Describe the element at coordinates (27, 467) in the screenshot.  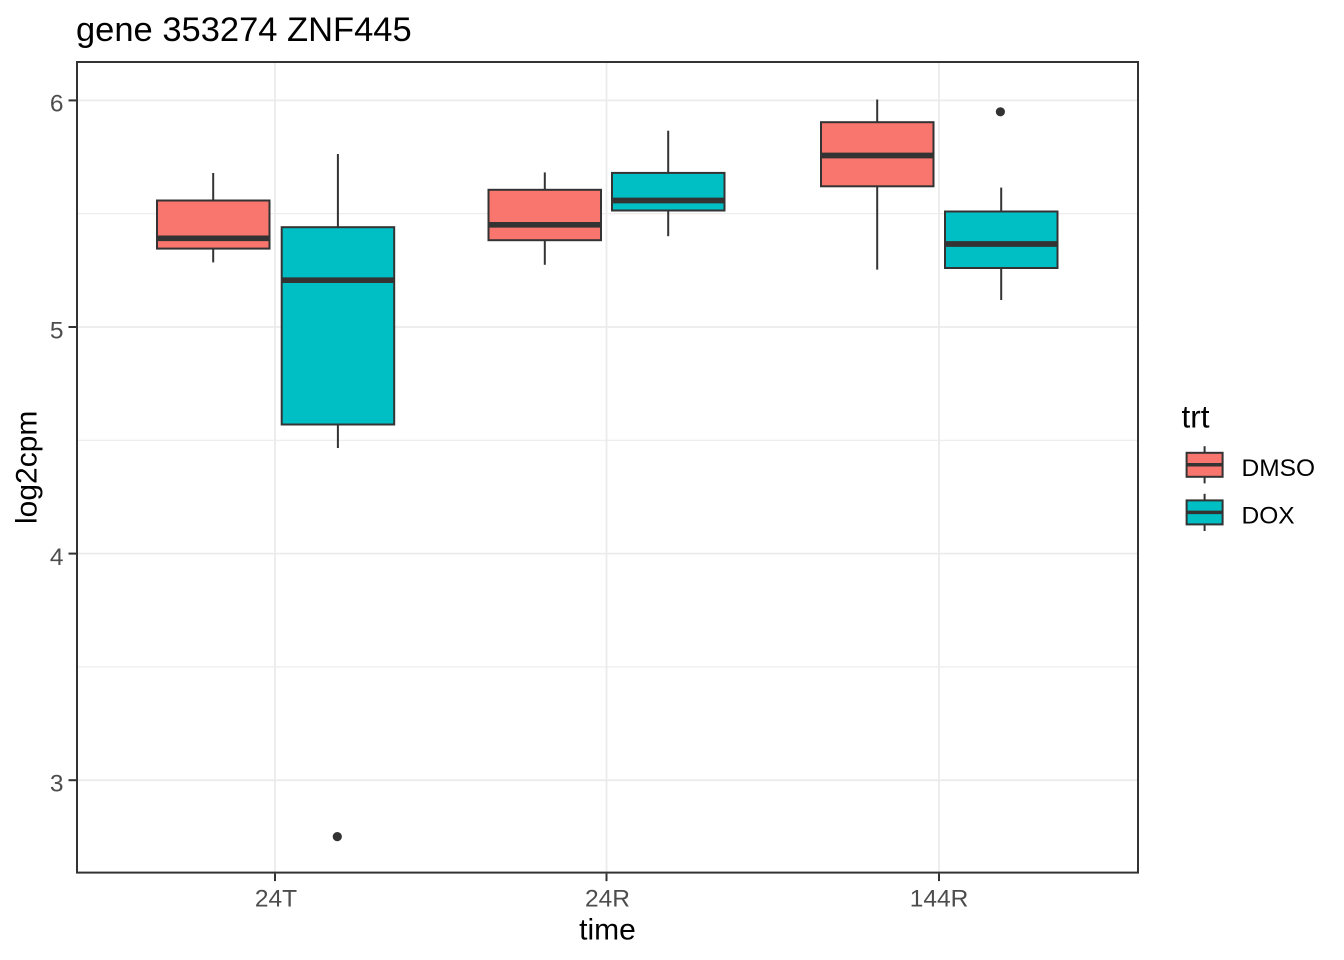
I see `svg-text: log2cpm` at that location.